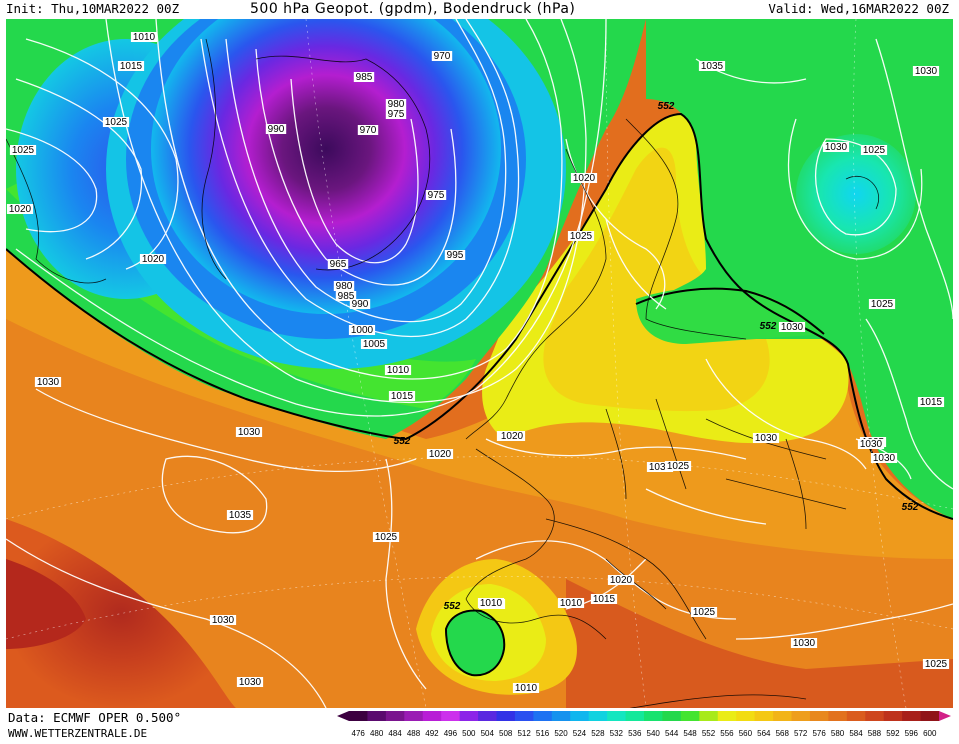 Image resolution: width=959 pixels, height=744 pixels. I want to click on pressure-label: 980, so click(344, 286).